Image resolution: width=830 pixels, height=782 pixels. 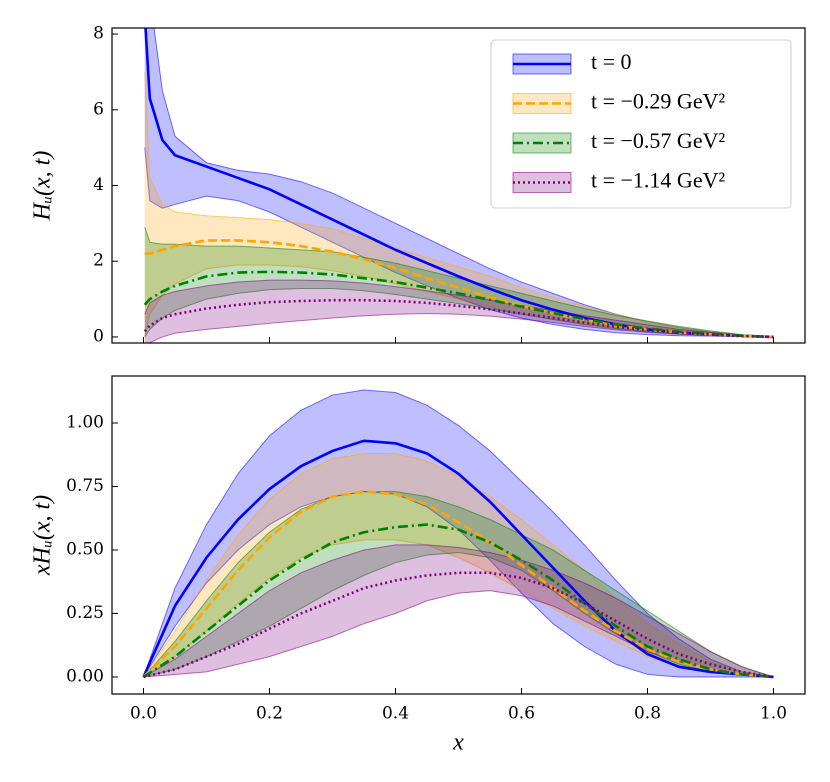 I want to click on legend-label: t = 0, so click(x=611, y=61).